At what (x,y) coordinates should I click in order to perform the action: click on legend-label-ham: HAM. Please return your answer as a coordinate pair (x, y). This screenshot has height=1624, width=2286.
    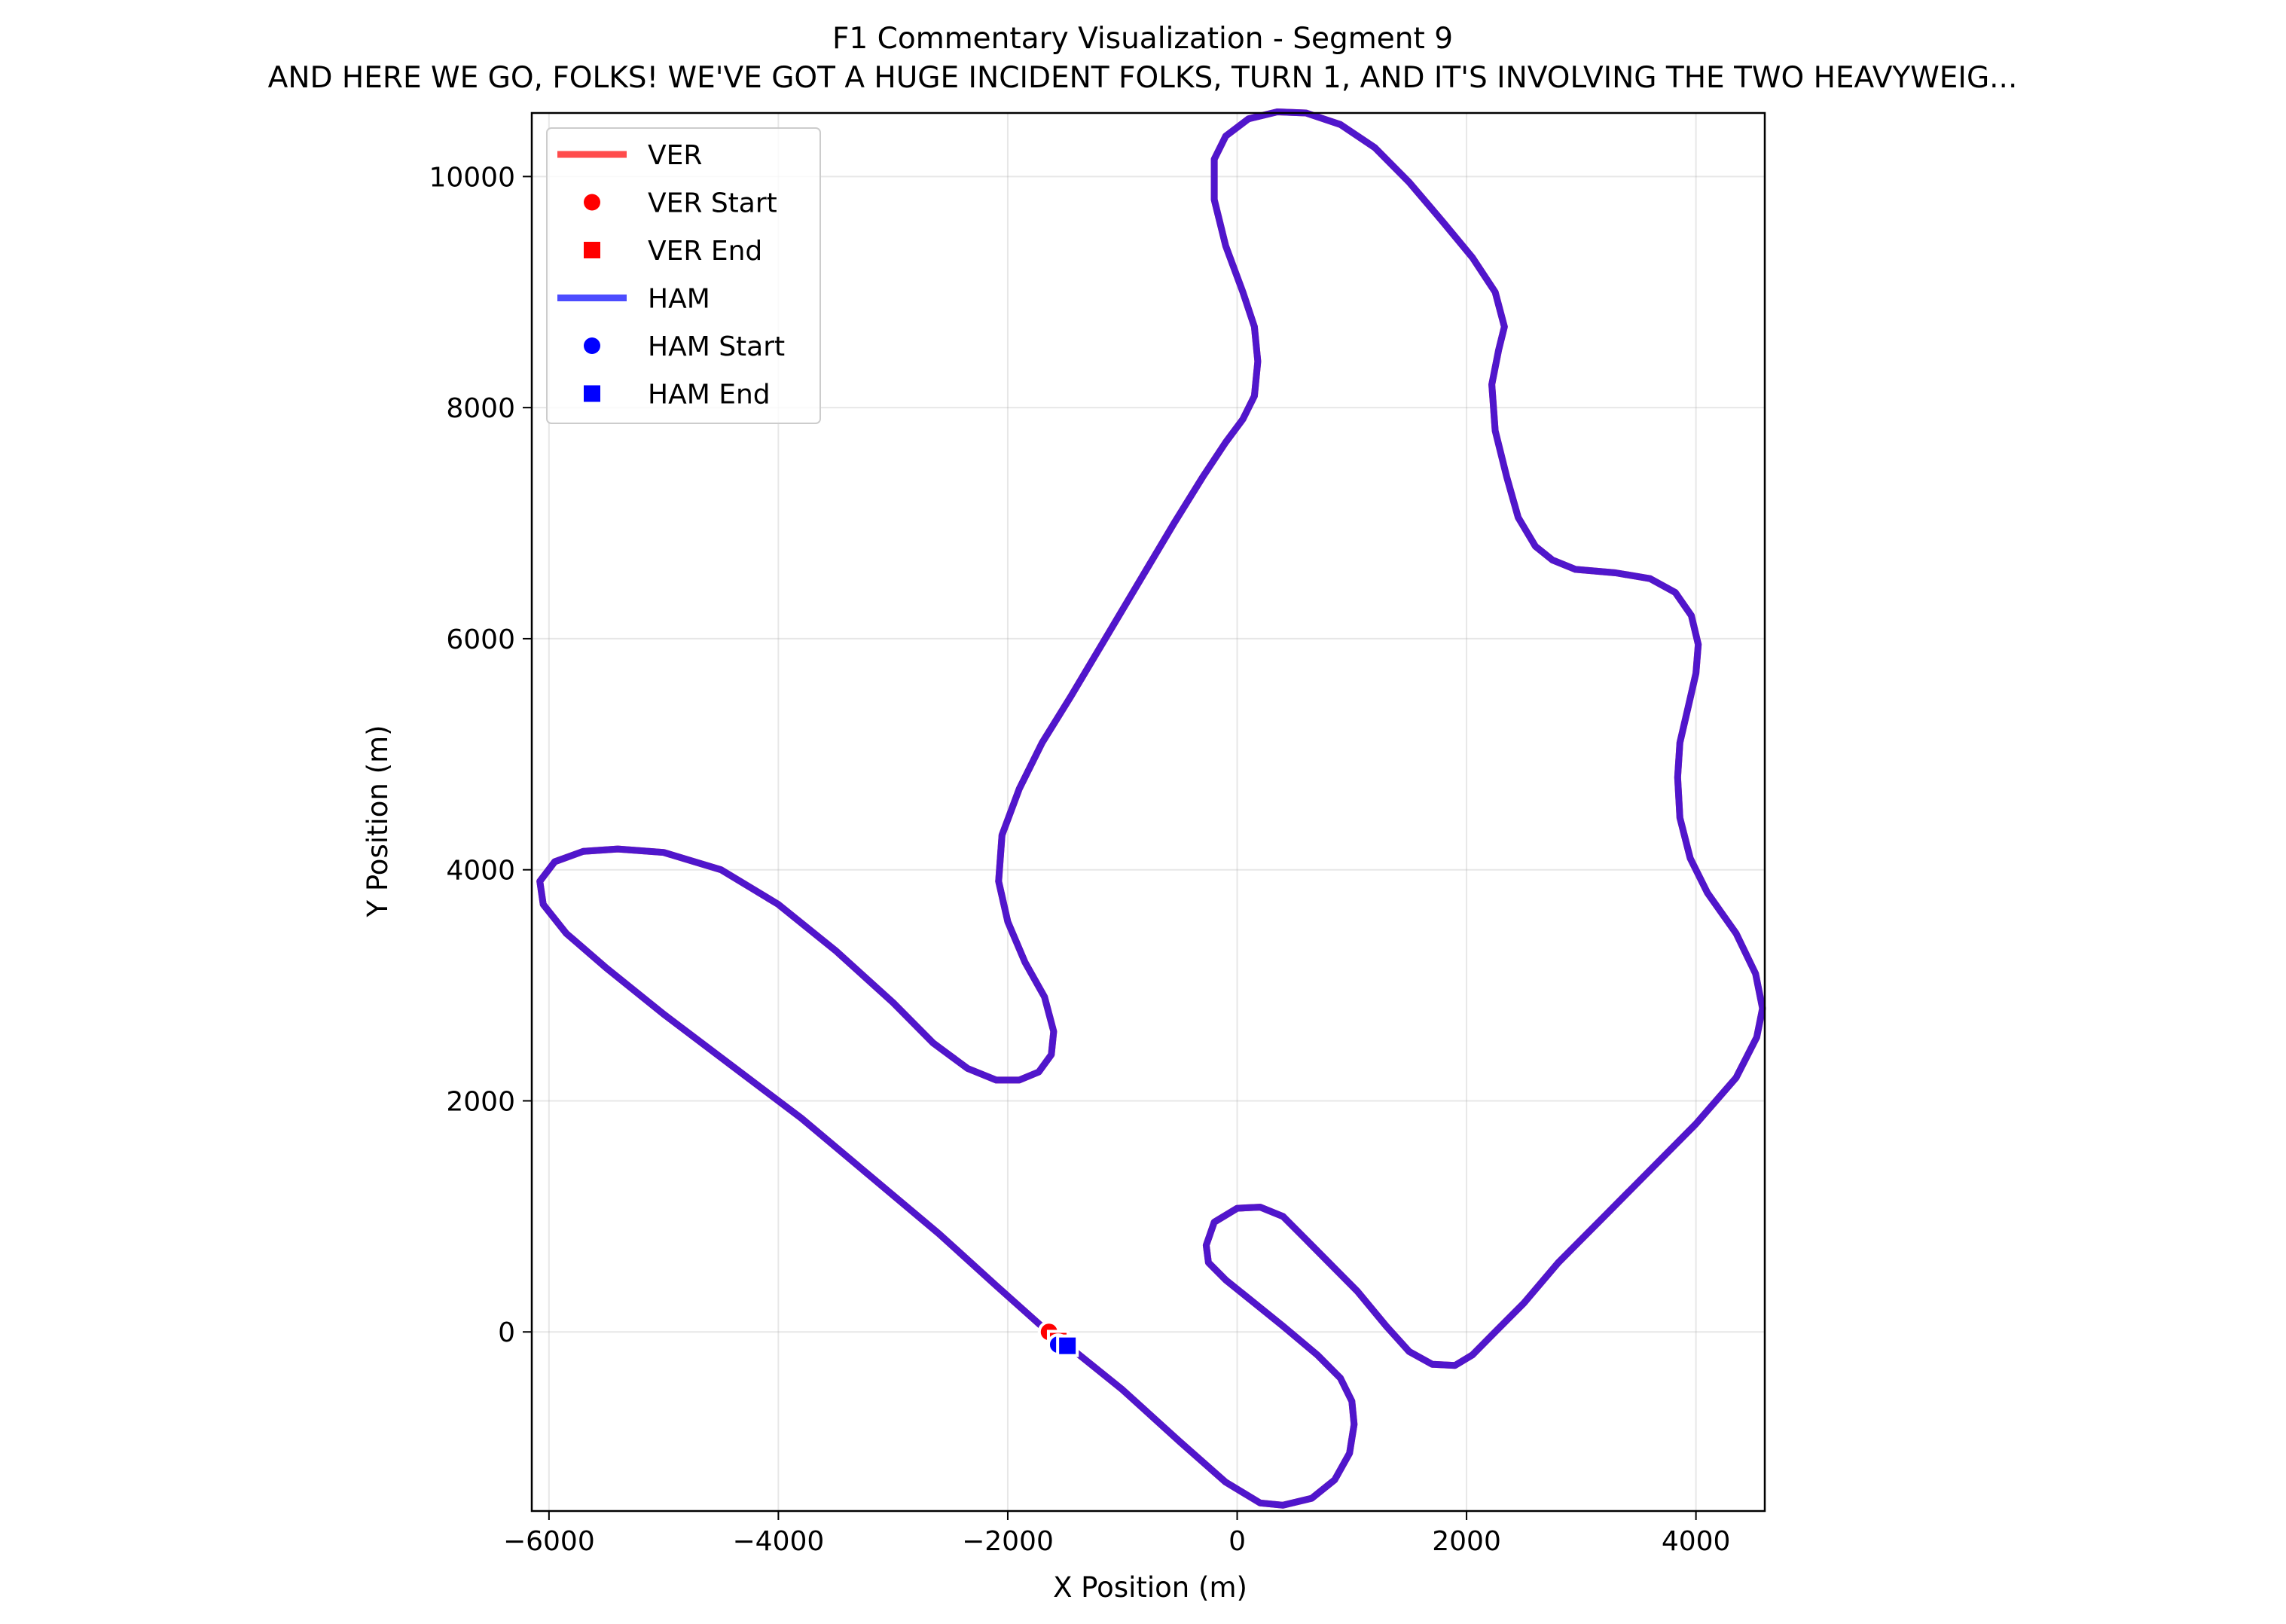
    Looking at the image, I should click on (679, 300).